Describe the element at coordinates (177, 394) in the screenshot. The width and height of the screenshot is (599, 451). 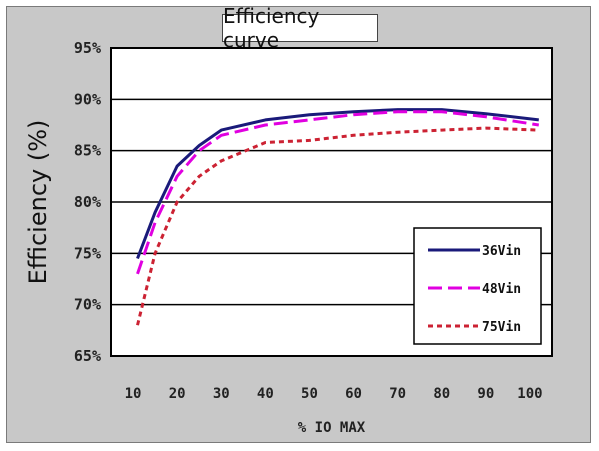
I see `x-tick-label: 20` at that location.